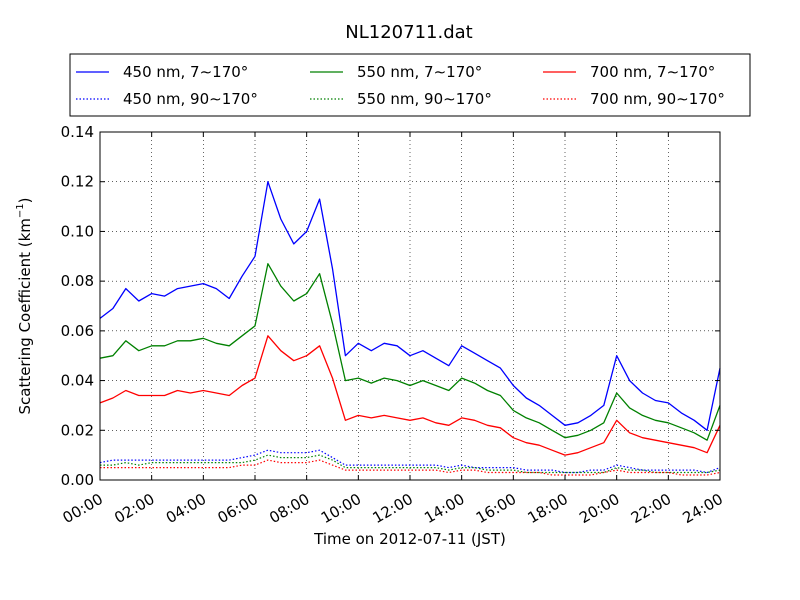 This screenshot has width=800, height=600. What do you see at coordinates (408, 32) in the screenshot?
I see `chart-title: NL120711.dat` at bounding box center [408, 32].